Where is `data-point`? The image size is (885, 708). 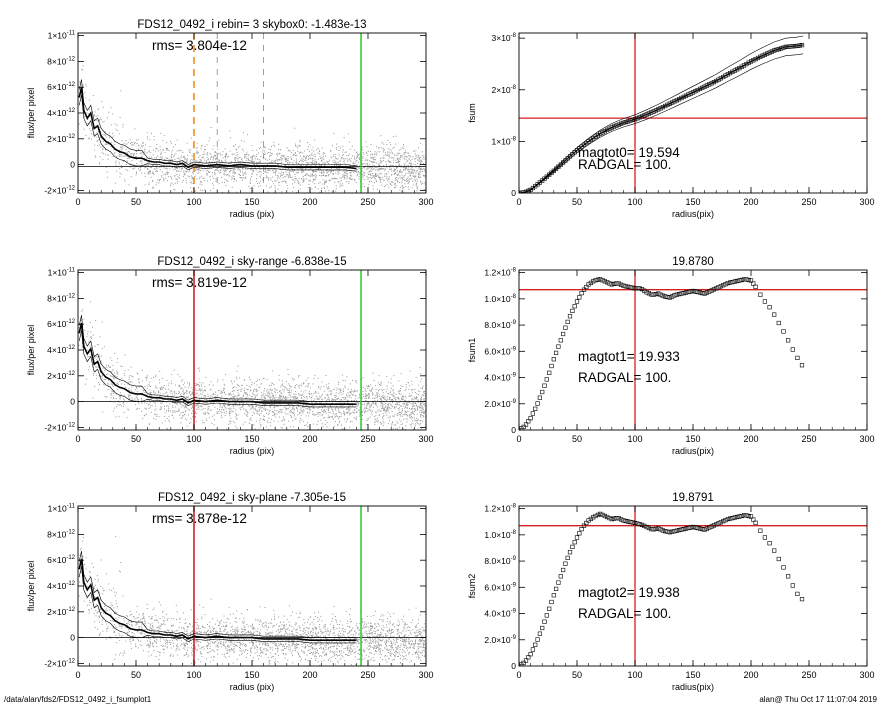
data-point is located at coordinates (769, 52).